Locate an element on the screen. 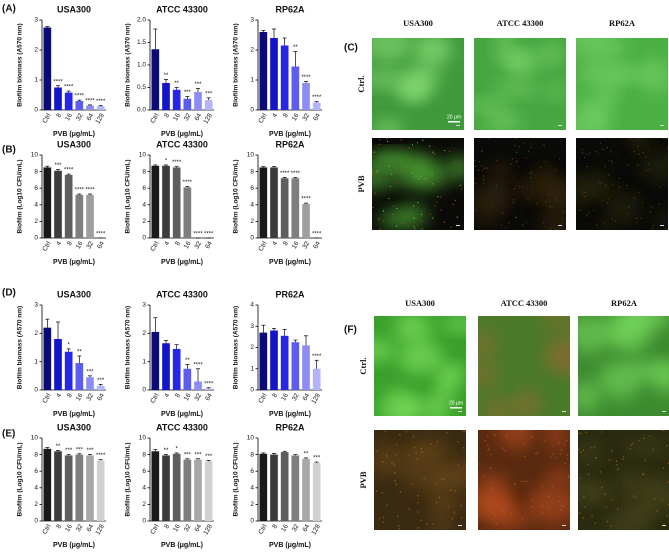 The width and height of the screenshot is (669, 552). scale-bar-label: 20 μm is located at coordinates (456, 403).